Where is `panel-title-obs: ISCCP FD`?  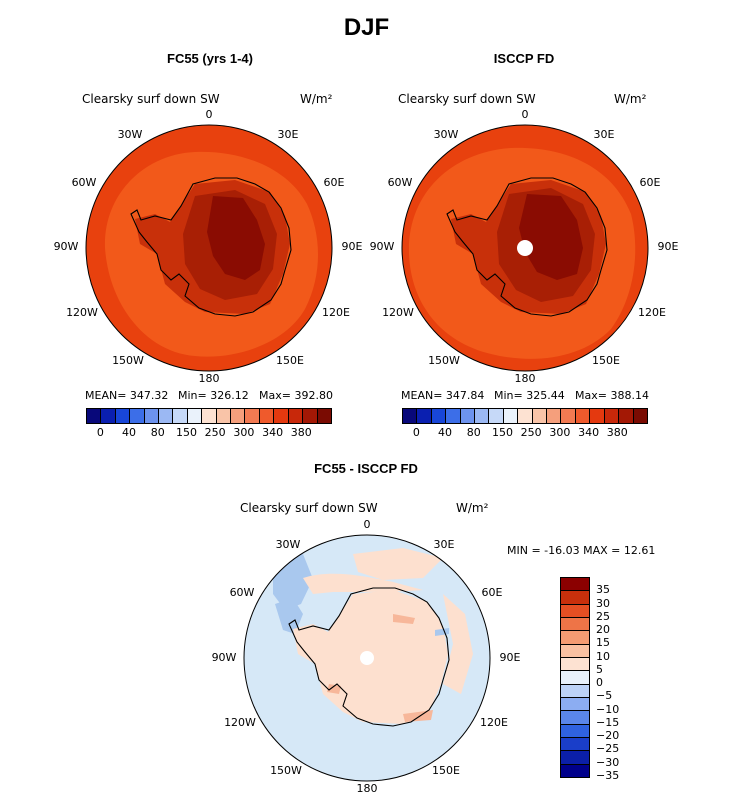
panel-title-obs: ISCCP FD is located at coordinates (524, 58).